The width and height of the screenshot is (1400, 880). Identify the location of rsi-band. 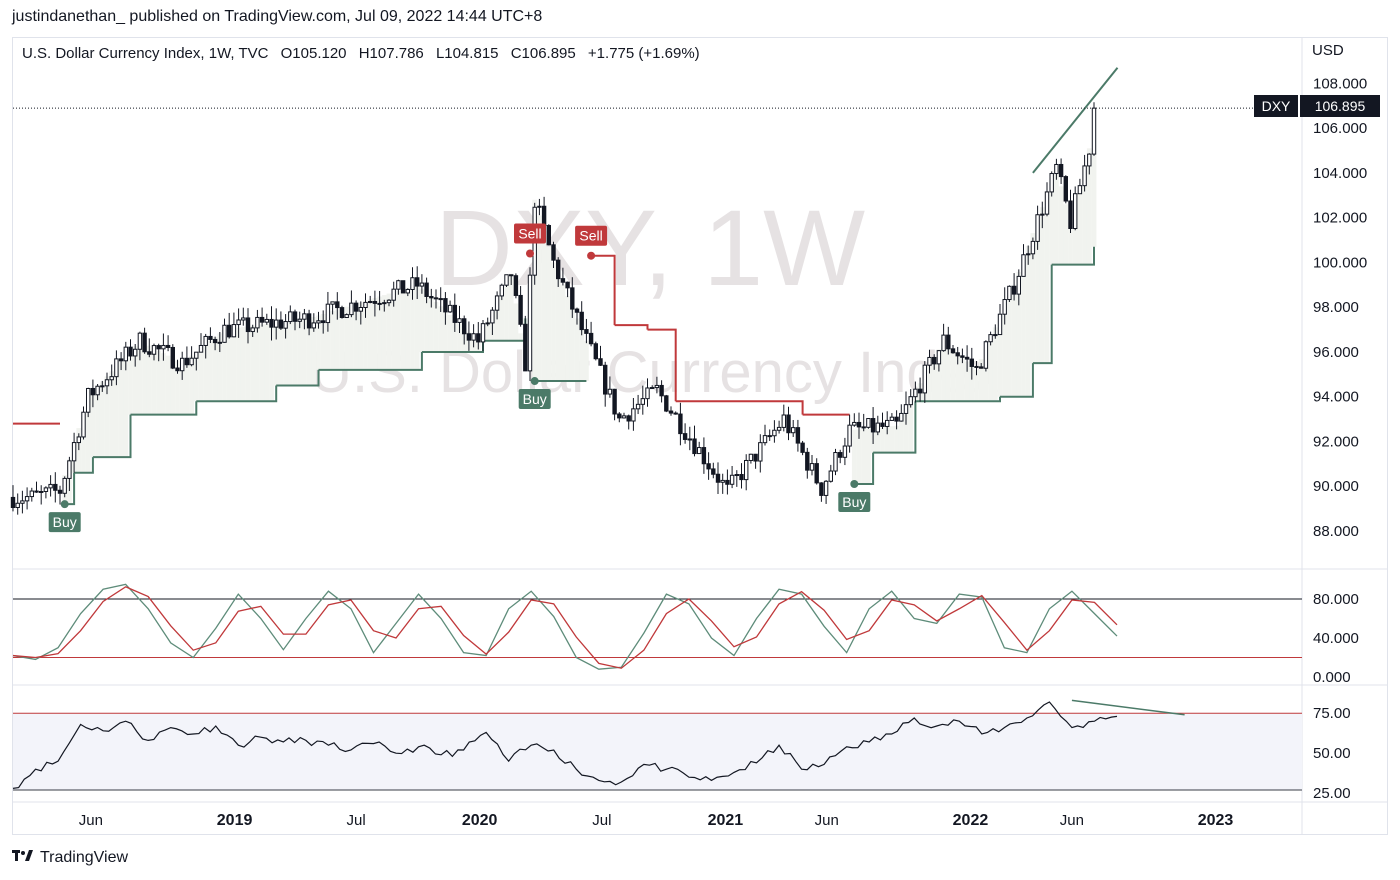
(657, 751).